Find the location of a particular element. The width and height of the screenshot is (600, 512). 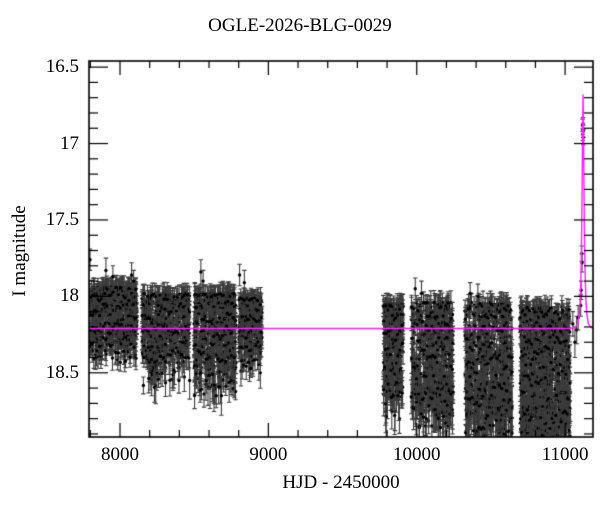

x-axis-label: HJD - 2450000 is located at coordinates (341, 482).